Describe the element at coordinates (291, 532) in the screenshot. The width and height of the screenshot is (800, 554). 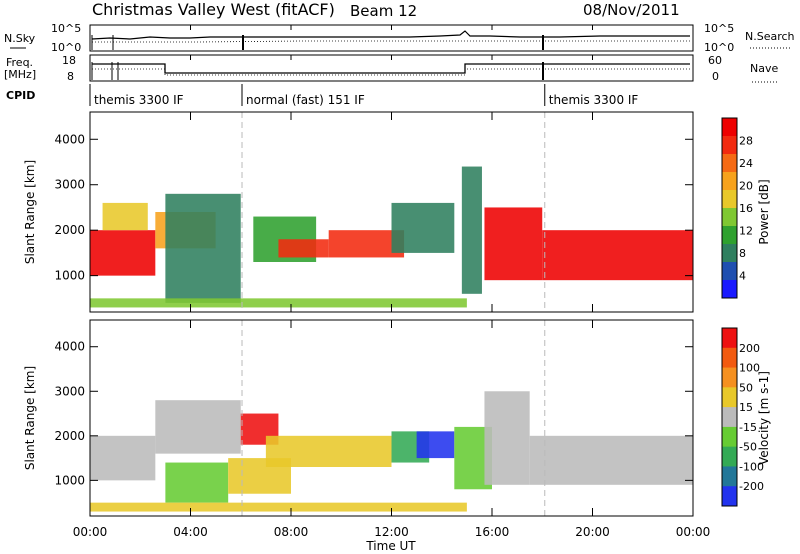
I see `x-tick-label: 08:00` at that location.